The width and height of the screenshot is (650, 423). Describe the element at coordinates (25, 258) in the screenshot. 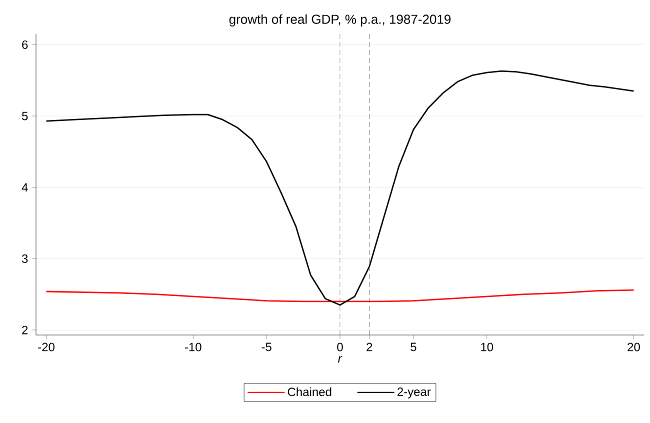

I see `y-tick-label: 3` at that location.